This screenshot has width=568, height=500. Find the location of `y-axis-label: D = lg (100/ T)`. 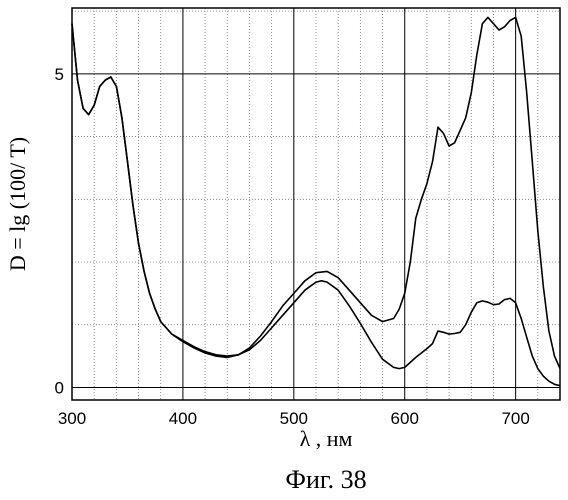

y-axis-label: D = lg (100/ T) is located at coordinates (17, 204).